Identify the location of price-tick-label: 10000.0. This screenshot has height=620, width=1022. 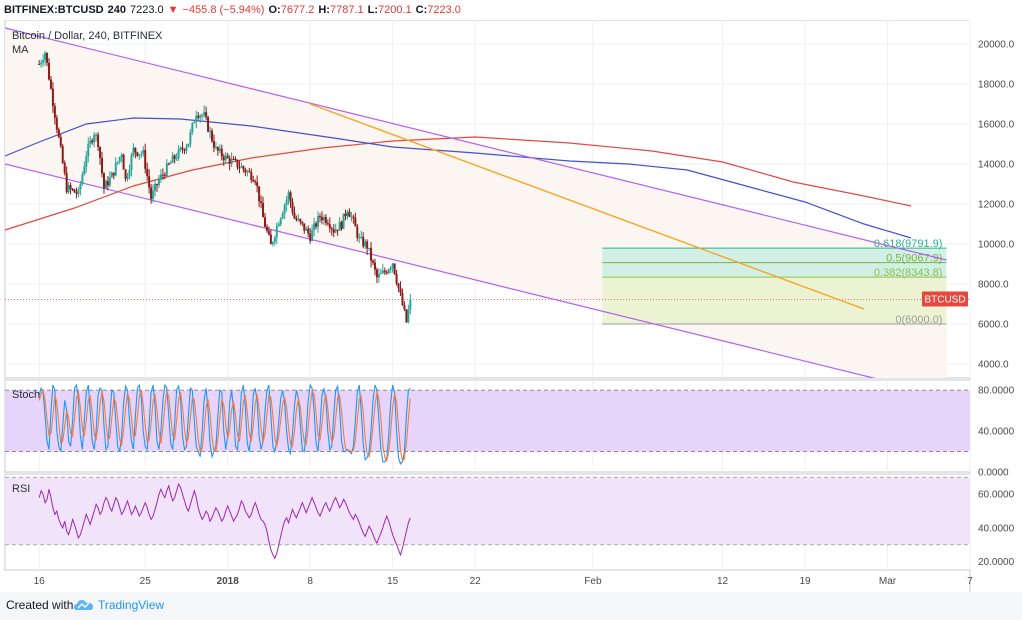
(996, 245).